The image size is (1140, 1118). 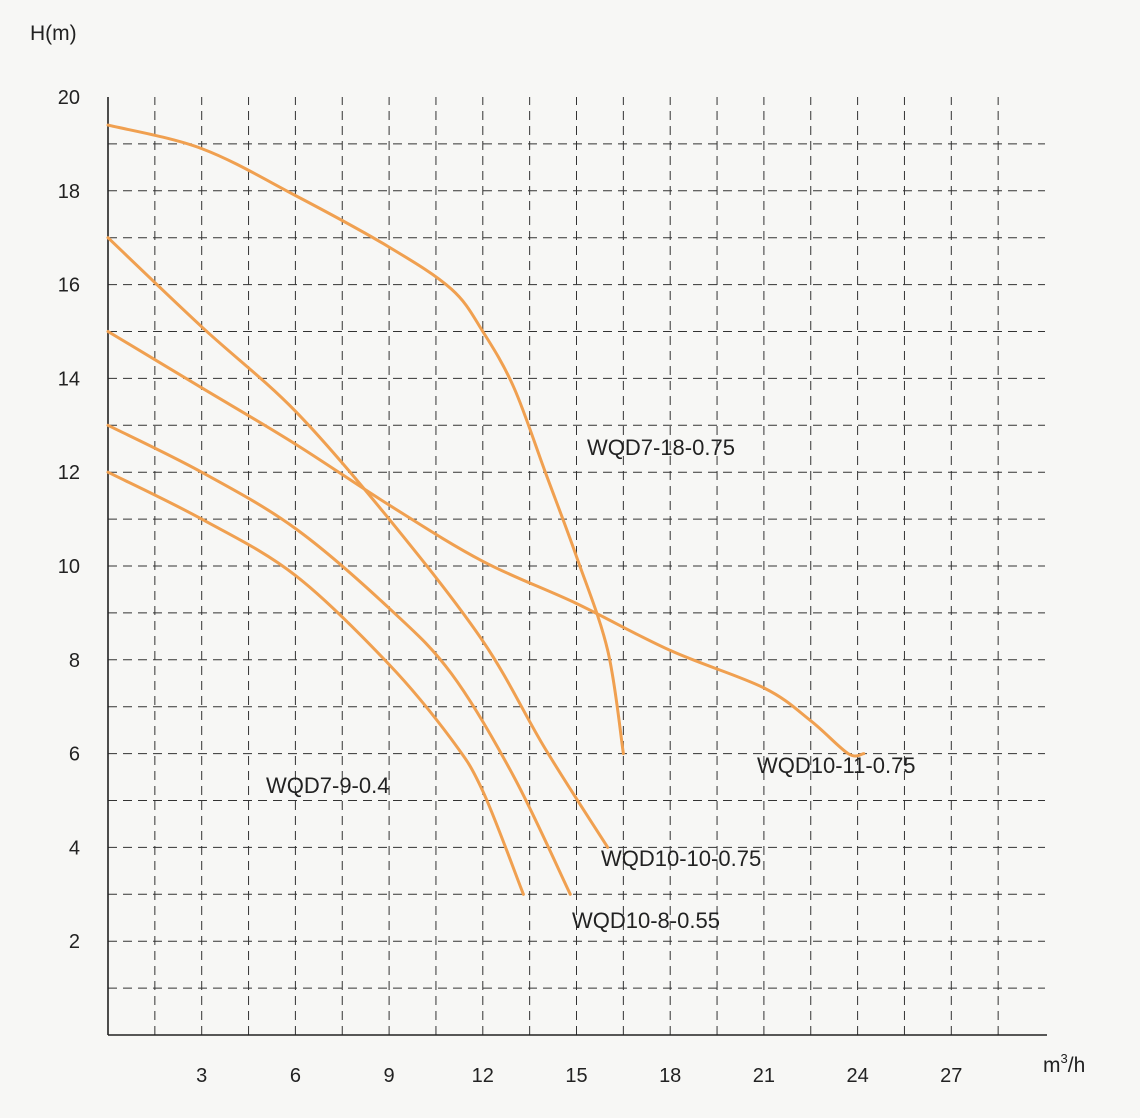 What do you see at coordinates (1064, 1058) in the screenshot?
I see `x-axis-title-superscript: 3` at bounding box center [1064, 1058].